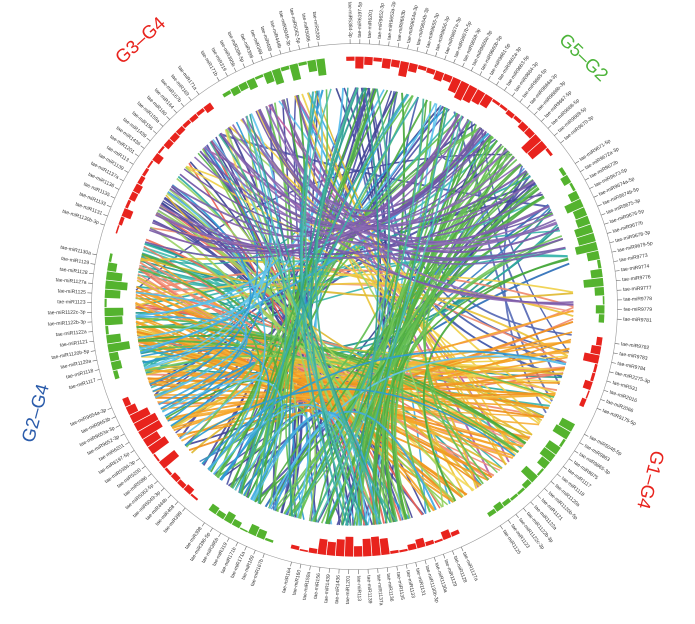  What do you see at coordinates (637, 310) in the screenshot?
I see `svg-text: tae-miR9779` at bounding box center [637, 310].